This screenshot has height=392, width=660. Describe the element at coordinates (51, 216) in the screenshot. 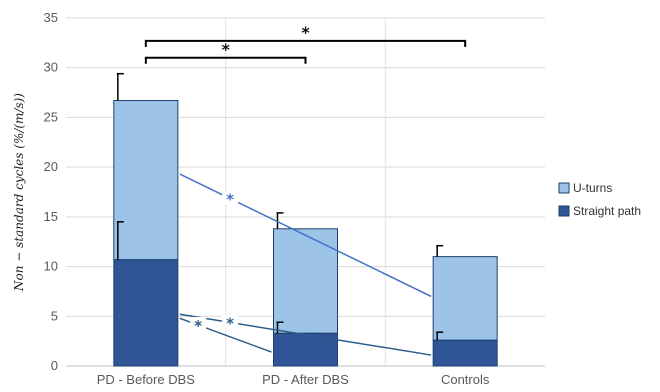

I see `y-tick-label: 15` at that location.